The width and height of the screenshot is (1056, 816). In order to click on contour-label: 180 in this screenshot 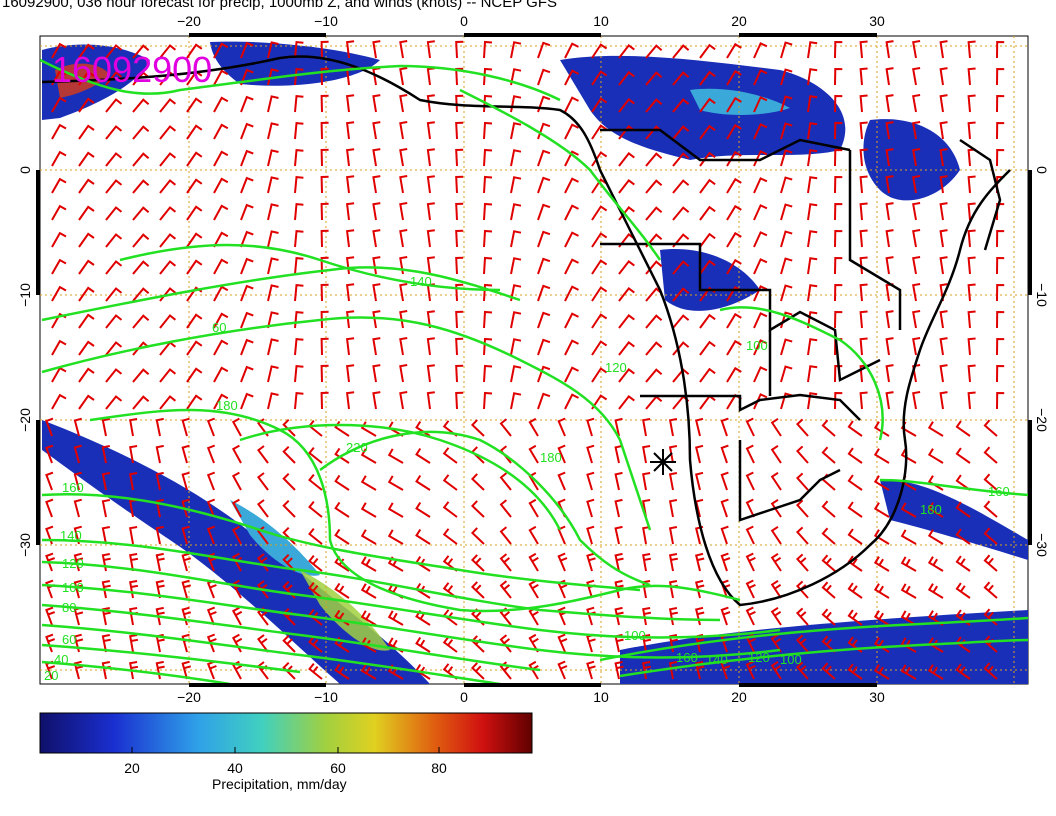, I will do `click(931, 509)`.